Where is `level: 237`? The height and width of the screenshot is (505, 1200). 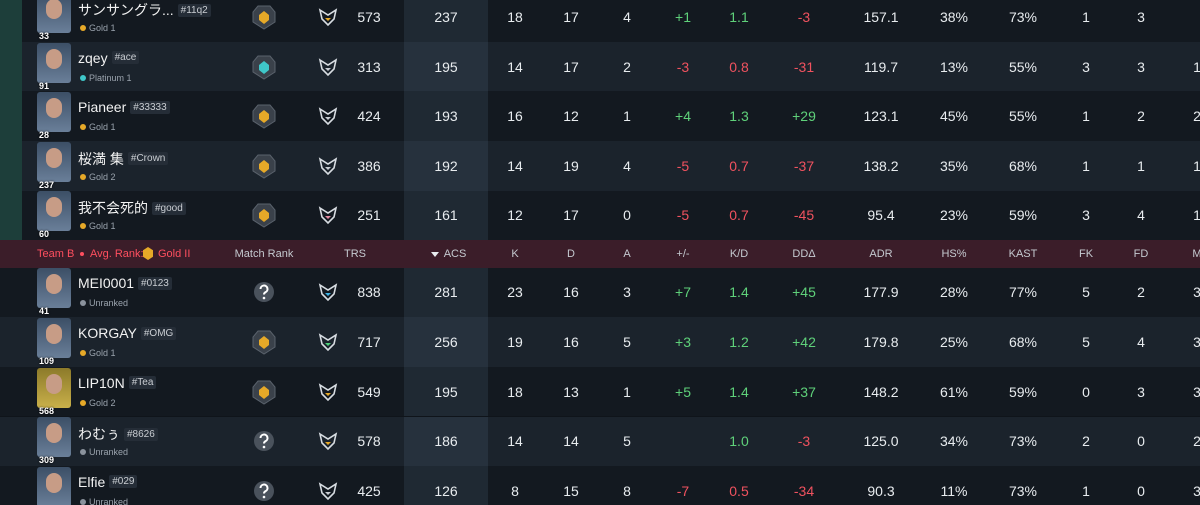 level: 237 is located at coordinates (47, 184).